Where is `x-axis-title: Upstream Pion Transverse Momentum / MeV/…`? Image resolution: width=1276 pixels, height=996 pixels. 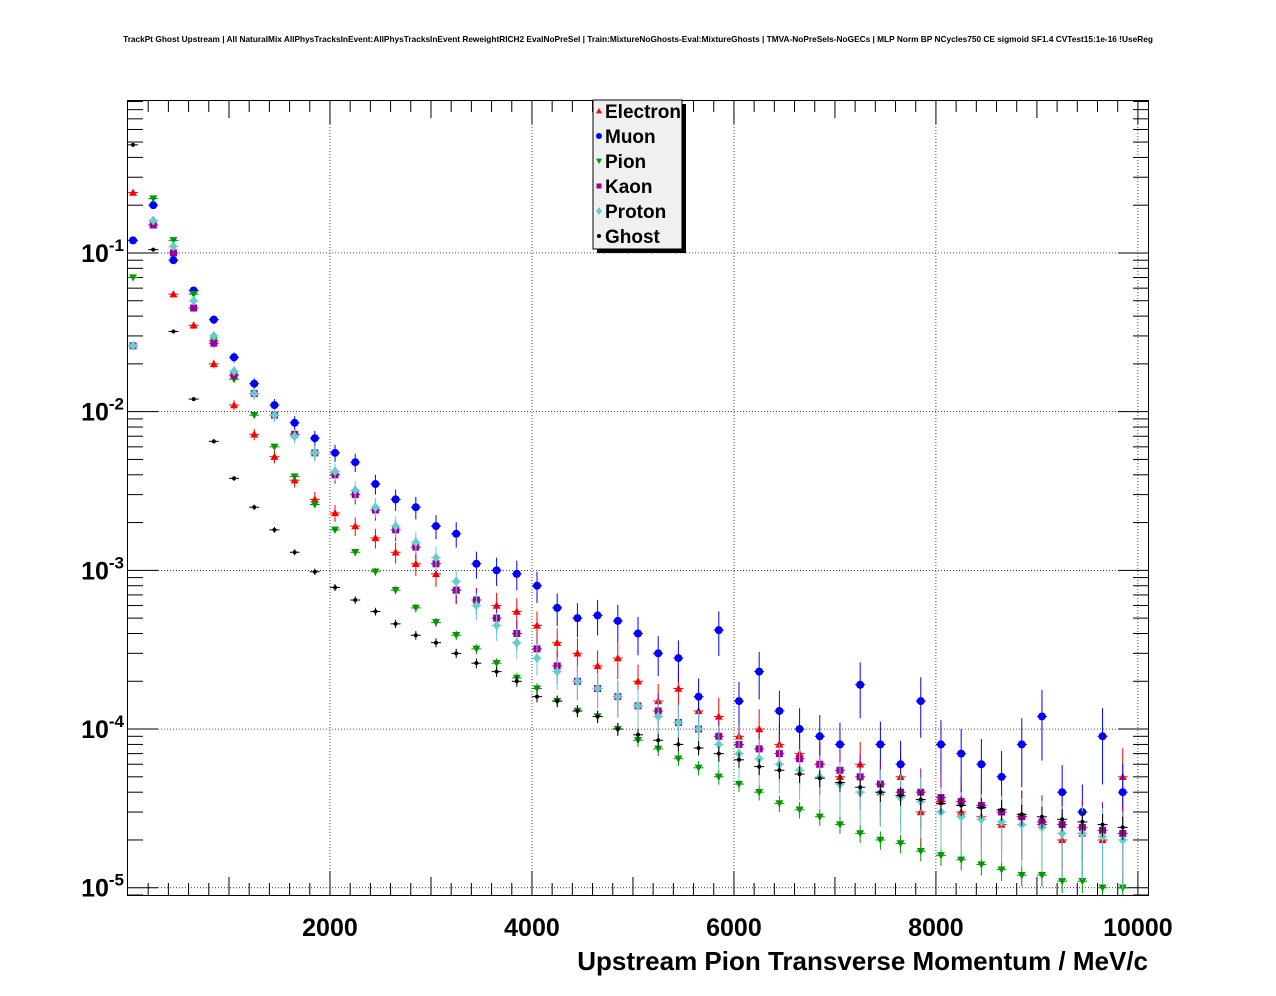
x-axis-title: Upstream Pion Transverse Momentum / MeV/… is located at coordinates (862, 961).